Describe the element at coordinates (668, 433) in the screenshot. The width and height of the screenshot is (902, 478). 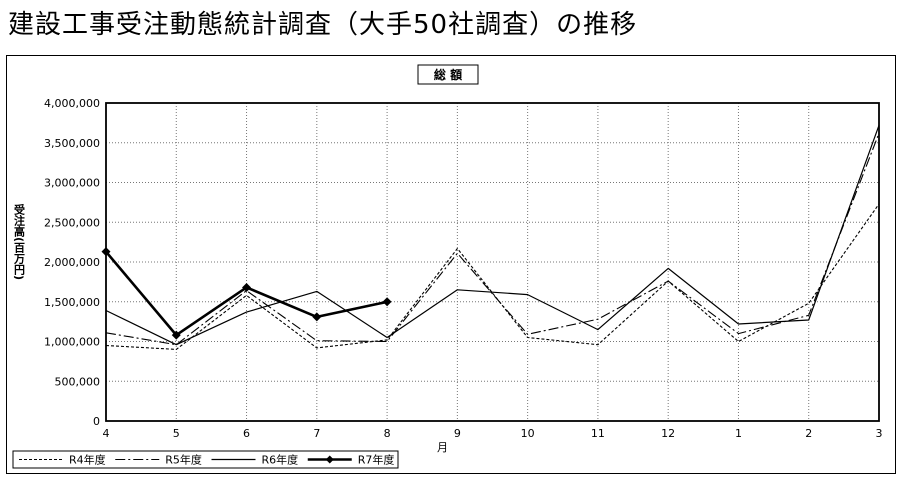
I see `x-tick-label: 12` at that location.